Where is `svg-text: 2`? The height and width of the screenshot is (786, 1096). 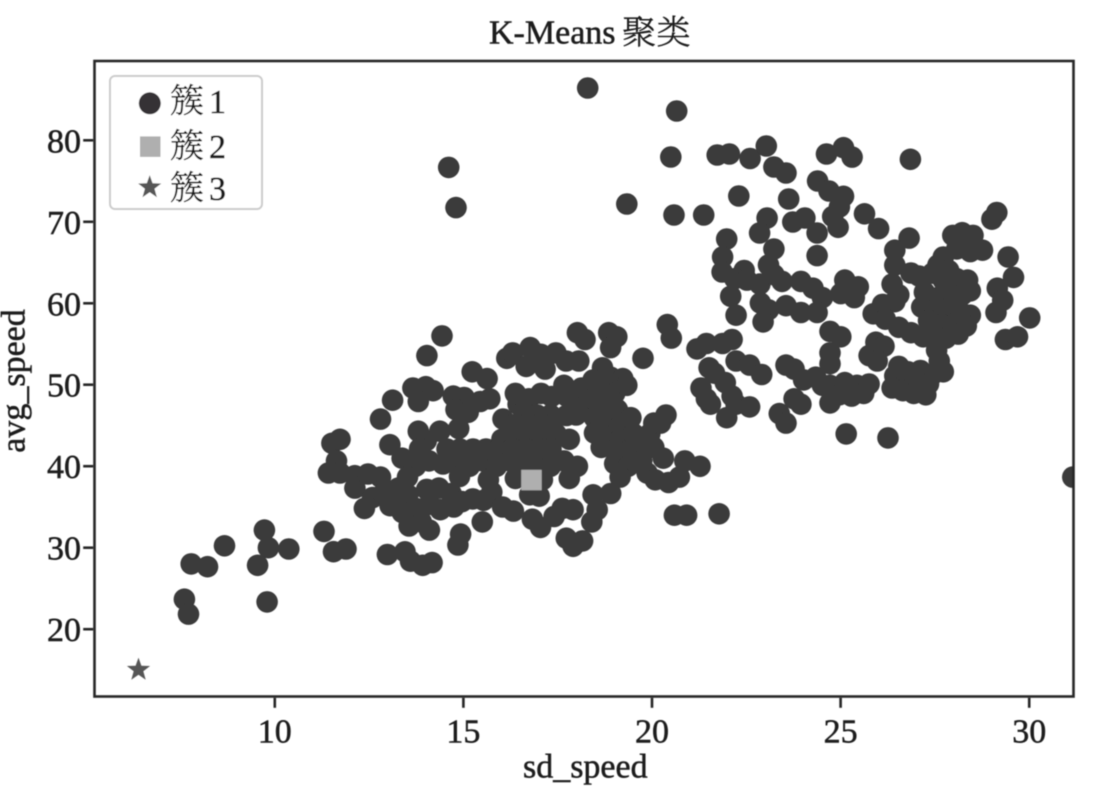
svg-text: 2 is located at coordinates (217, 147).